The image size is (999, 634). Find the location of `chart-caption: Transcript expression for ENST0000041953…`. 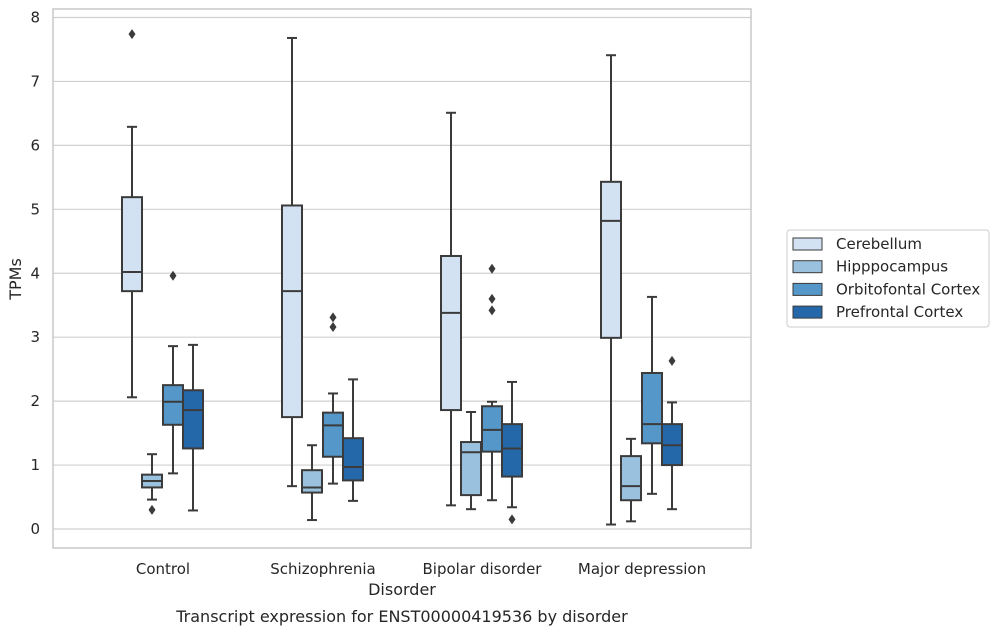

chart-caption: Transcript expression for ENST0000041953… is located at coordinates (401, 616).